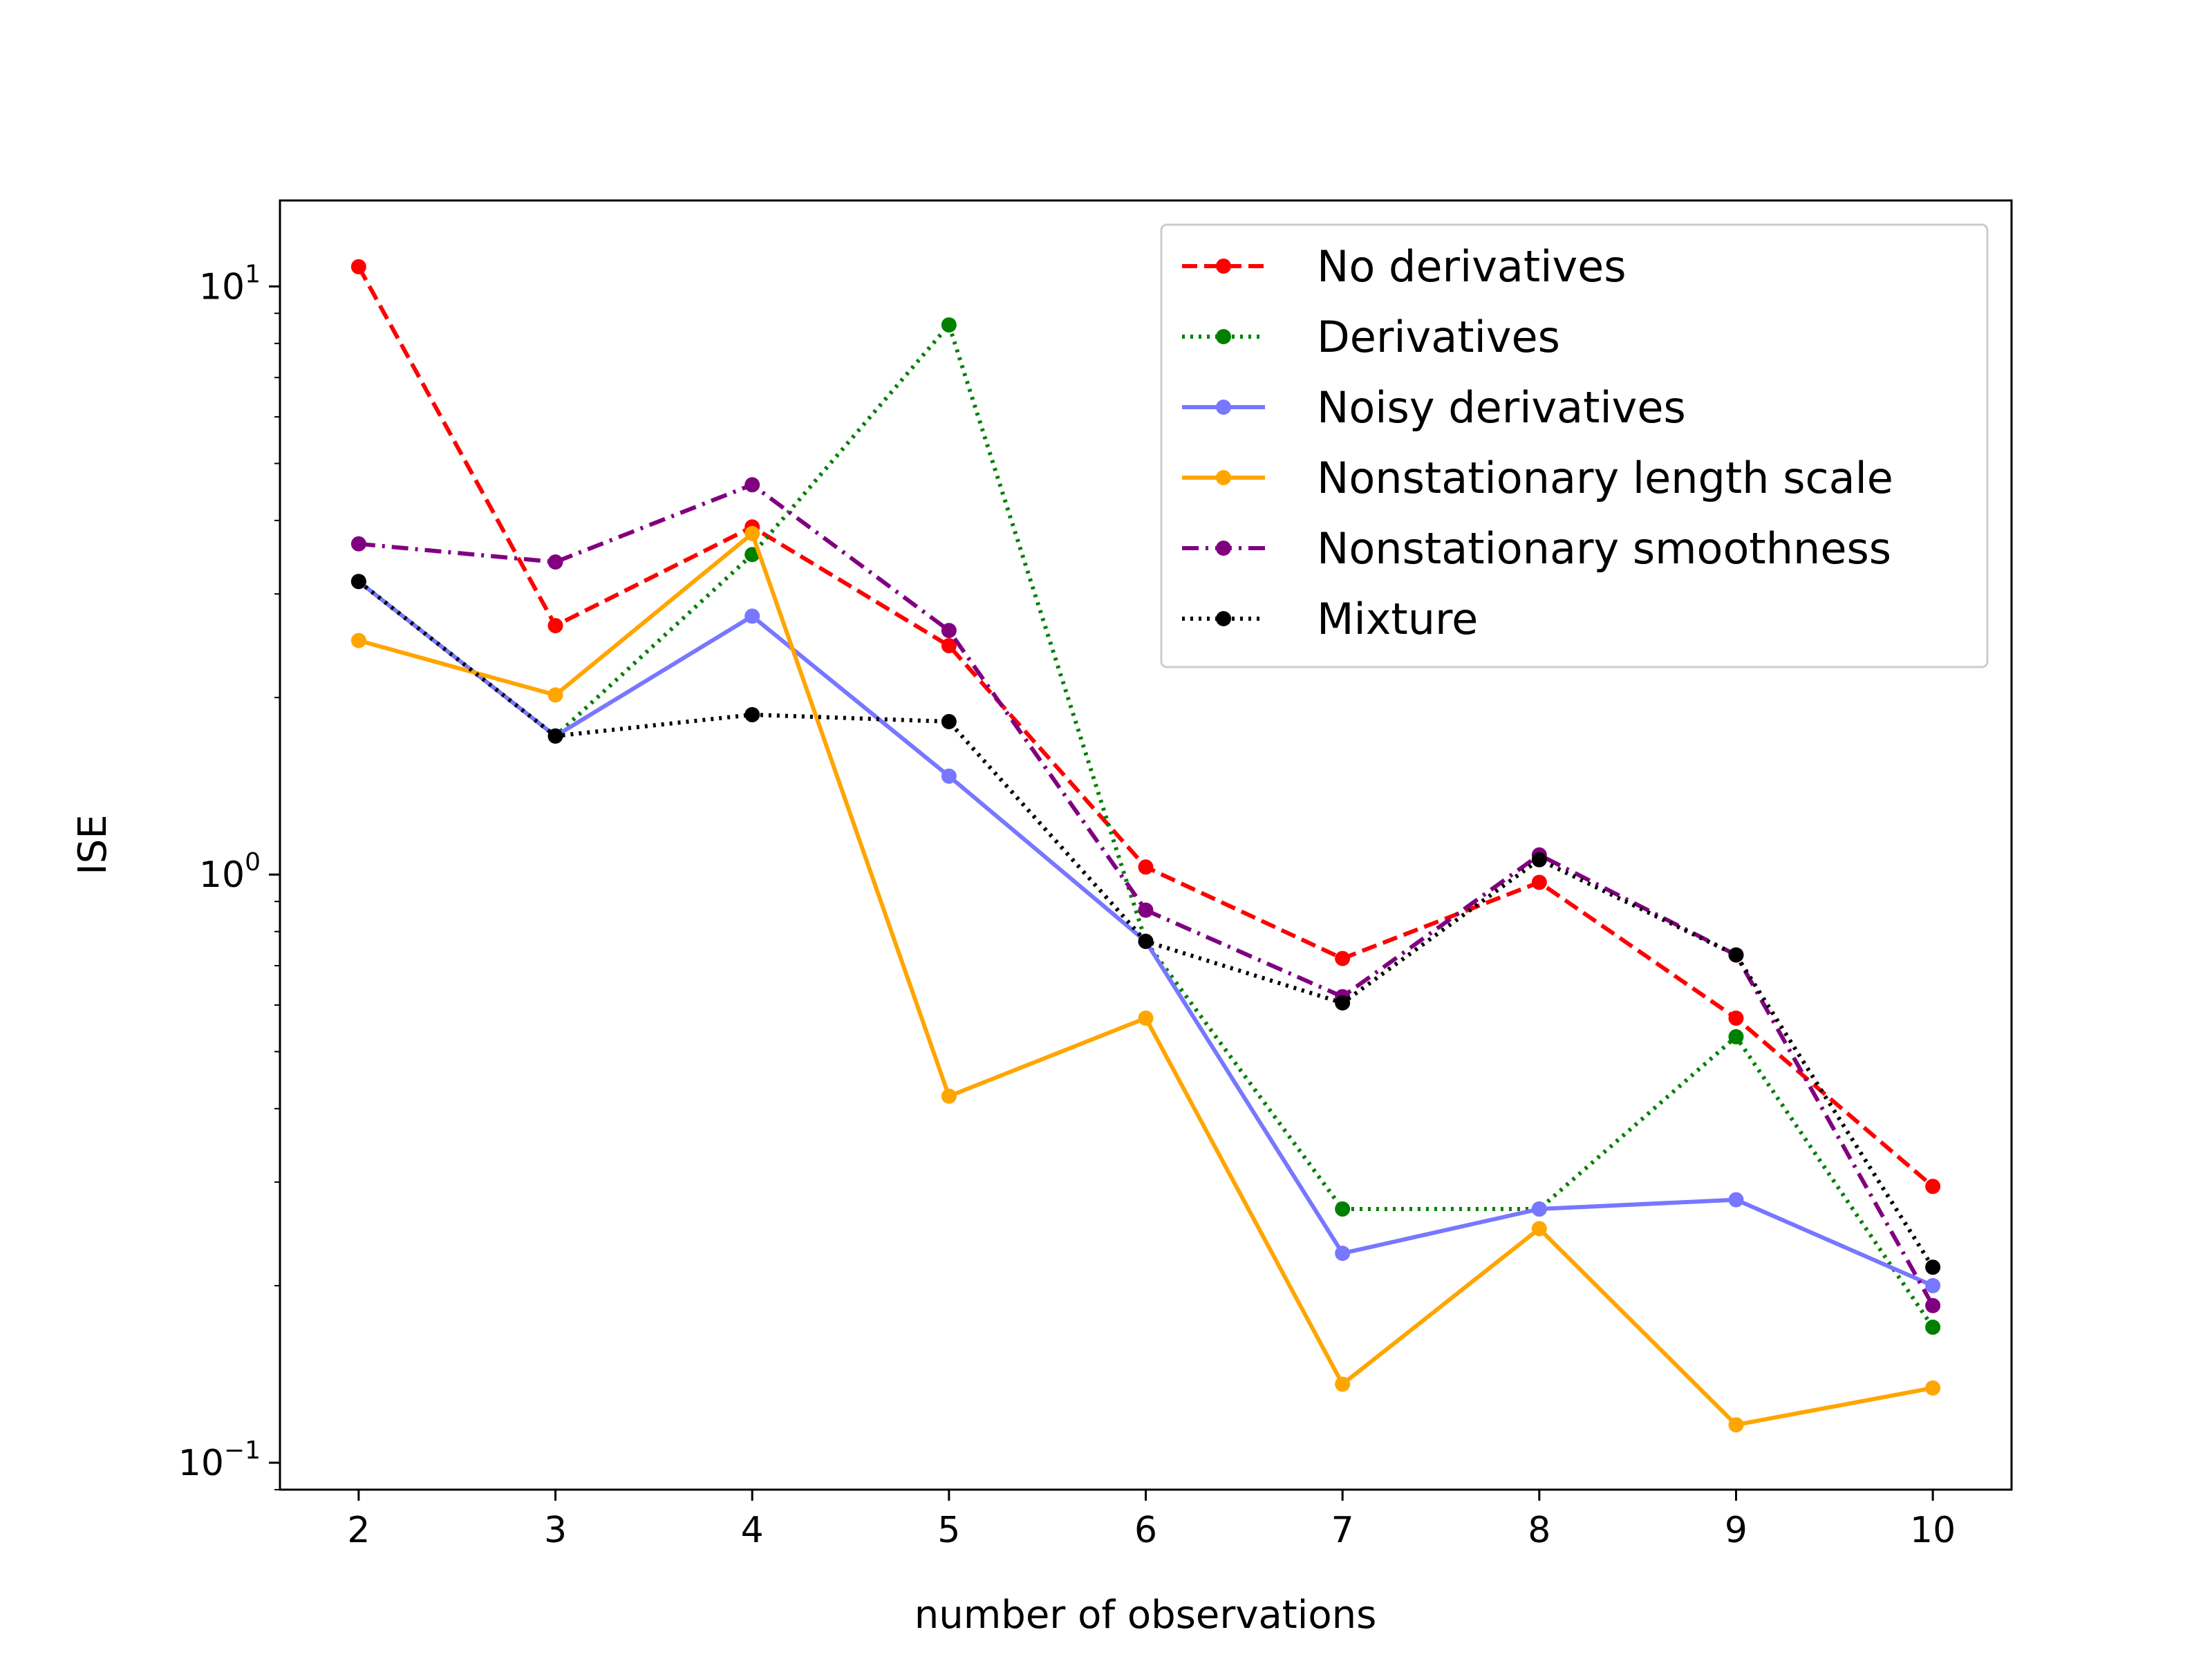  Describe the element at coordinates (253, 862) in the screenshot. I see `y-tick-exponent: 0` at that location.